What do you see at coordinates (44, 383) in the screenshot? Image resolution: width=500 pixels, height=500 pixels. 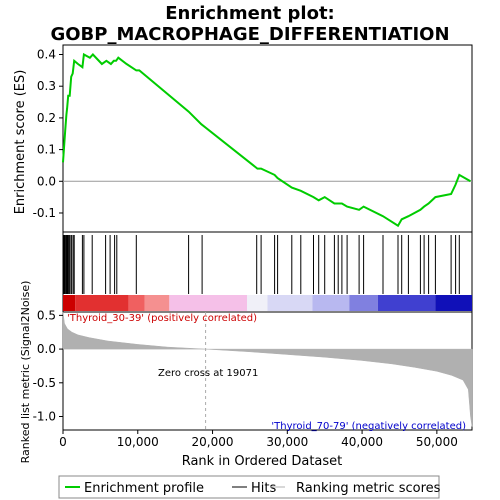 I see `metric-y-tick-label: -0.5` at bounding box center [44, 383].